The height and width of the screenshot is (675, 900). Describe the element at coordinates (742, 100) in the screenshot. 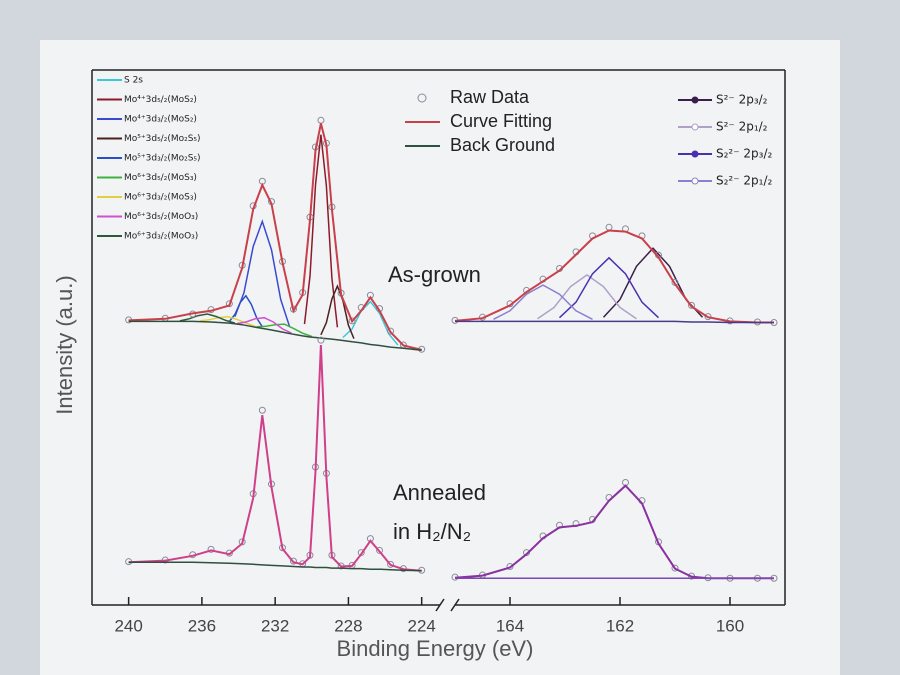

I see `legend-label: S²⁻ 2p₃/₂` at that location.